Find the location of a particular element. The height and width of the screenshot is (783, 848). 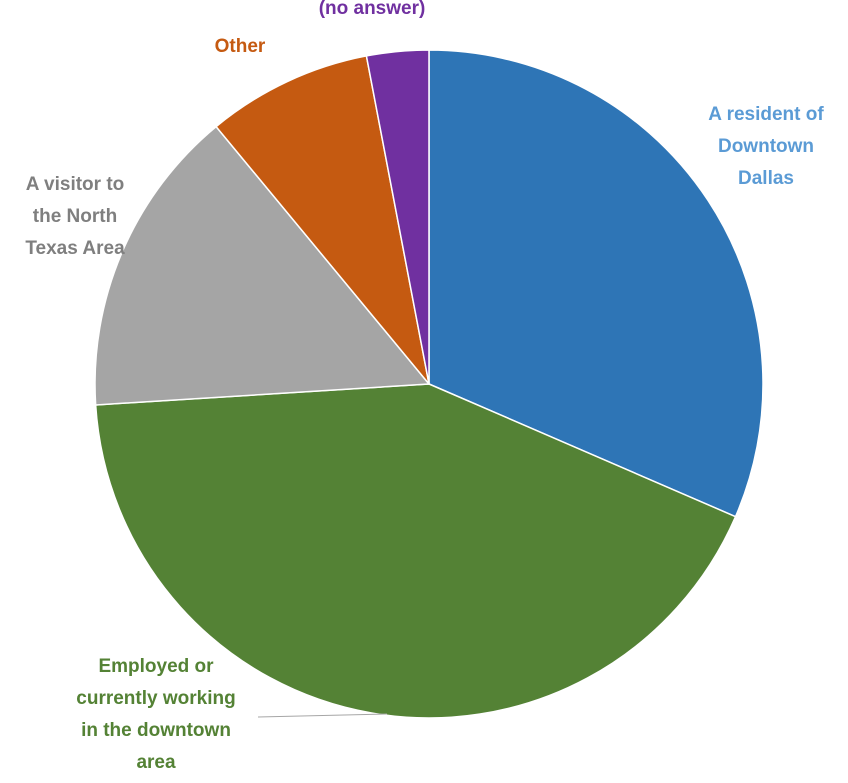

pie-label-line: in the downtown is located at coordinates (156, 730).